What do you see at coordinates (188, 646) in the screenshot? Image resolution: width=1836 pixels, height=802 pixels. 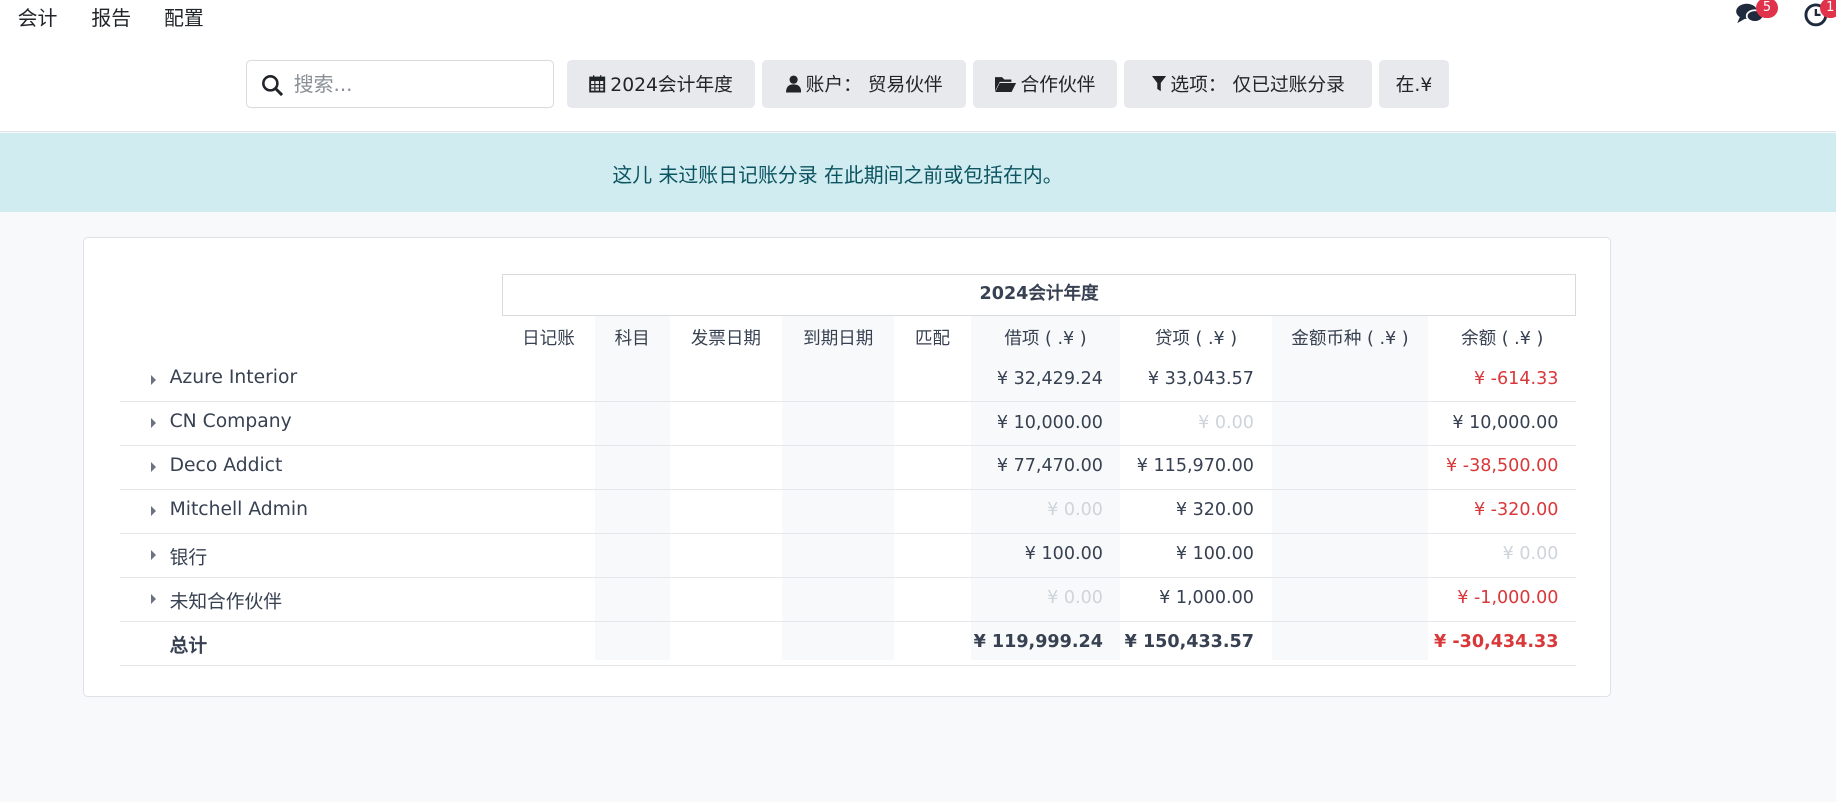 I see `total-label: 总计` at bounding box center [188, 646].